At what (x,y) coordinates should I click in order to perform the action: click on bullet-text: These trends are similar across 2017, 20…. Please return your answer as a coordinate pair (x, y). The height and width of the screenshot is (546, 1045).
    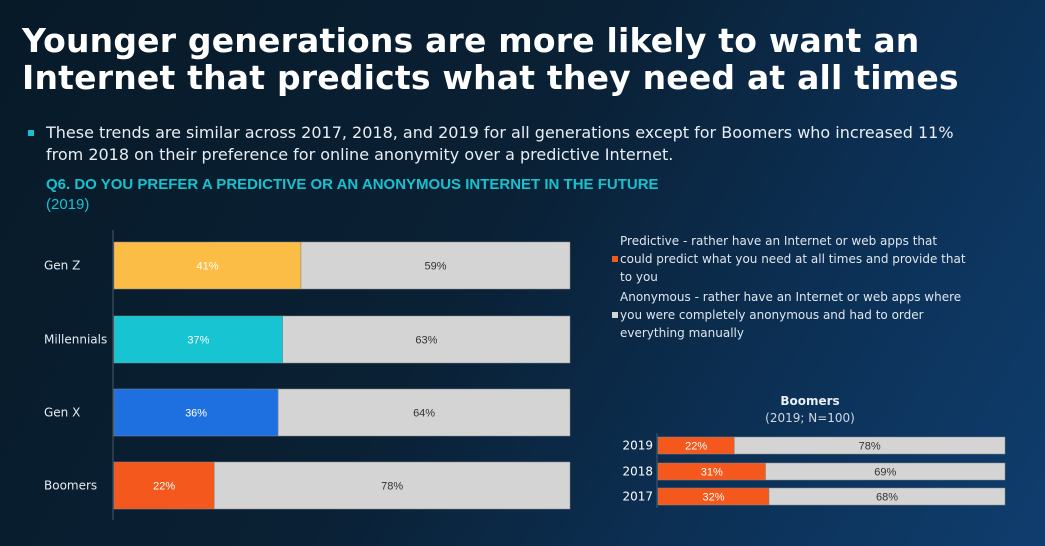
    Looking at the image, I should click on (500, 143).